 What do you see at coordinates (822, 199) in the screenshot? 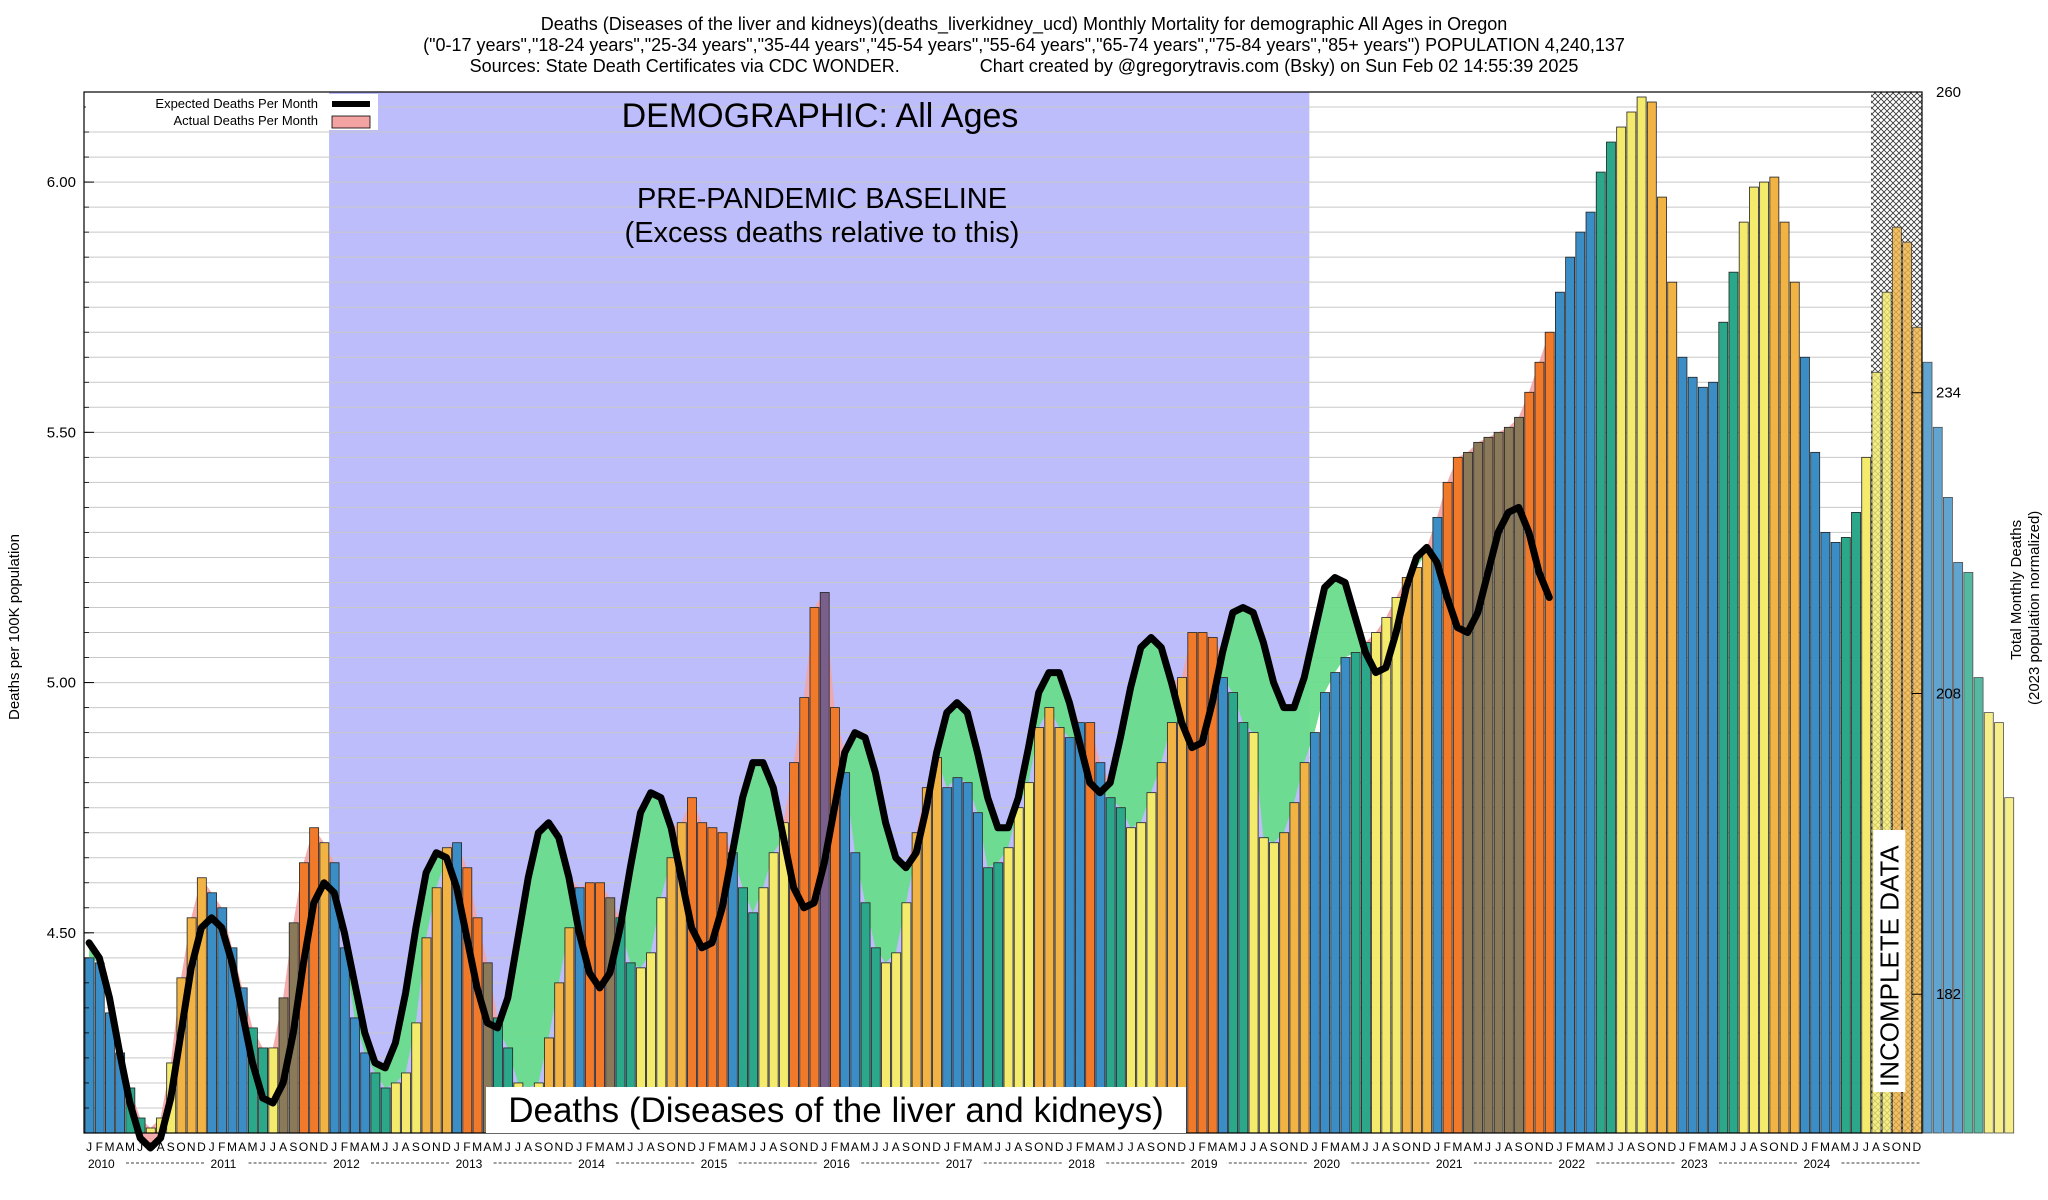
I see `baseline-annotation: PRE-PANDEMIC BASELINE` at bounding box center [822, 199].